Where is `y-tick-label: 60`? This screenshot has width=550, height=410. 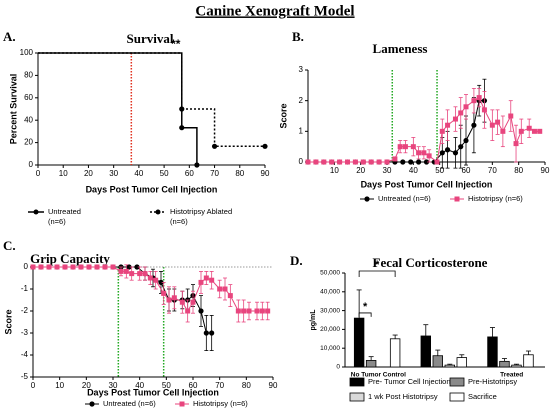 y-tick-label: 60 is located at coordinates (28, 97).